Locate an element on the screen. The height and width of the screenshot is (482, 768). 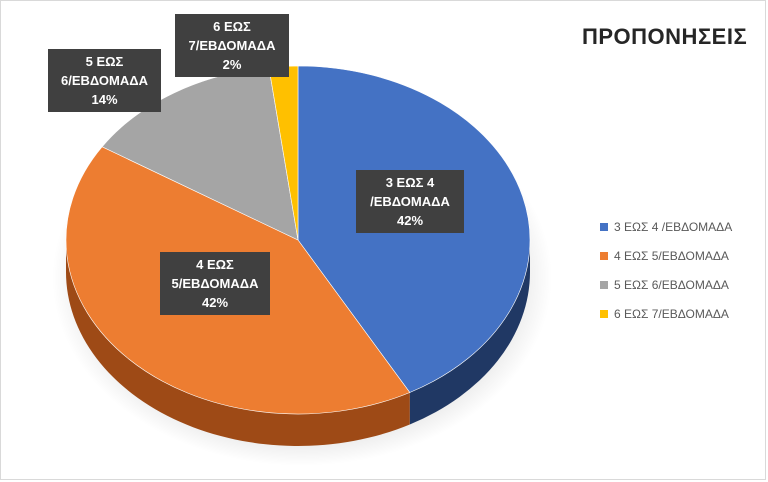
data-label-3-line2: 6/ΕΒΔΟΜΑΔΑ is located at coordinates (104, 80).